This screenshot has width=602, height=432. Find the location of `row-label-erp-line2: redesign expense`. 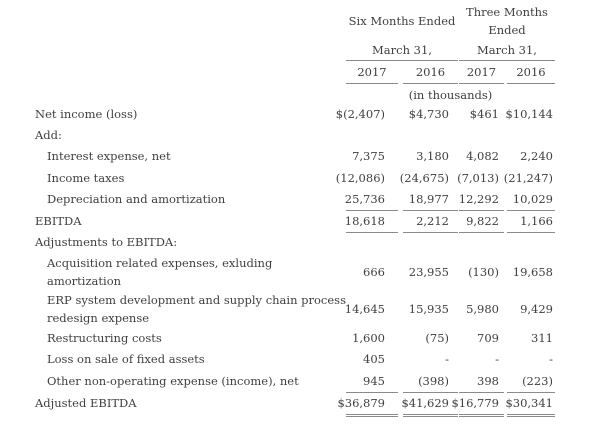

row-label-erp-line2: redesign expense is located at coordinates (98, 318).